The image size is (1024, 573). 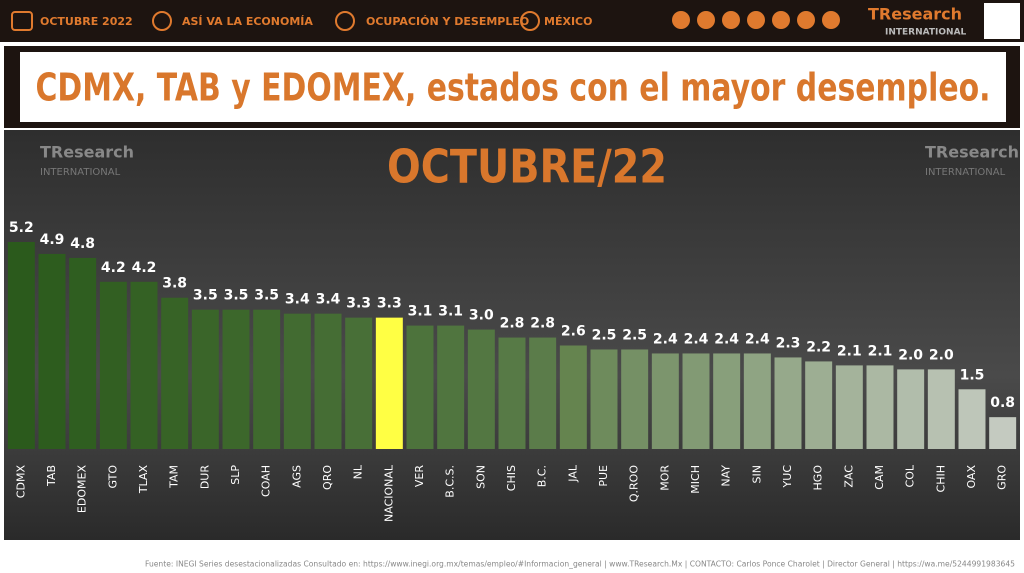 I want to click on x-tick-label: HGO, so click(x=818, y=478).